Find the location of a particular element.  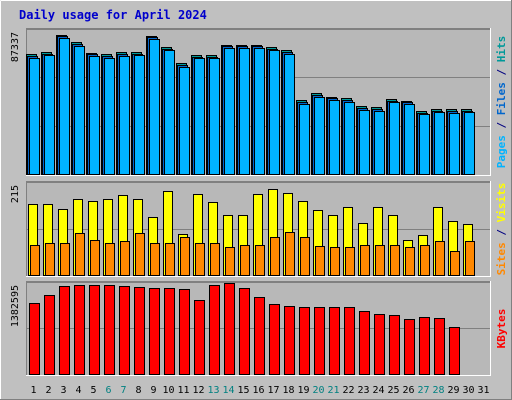

x-tick-label-19: 19 is located at coordinates (303, 390).